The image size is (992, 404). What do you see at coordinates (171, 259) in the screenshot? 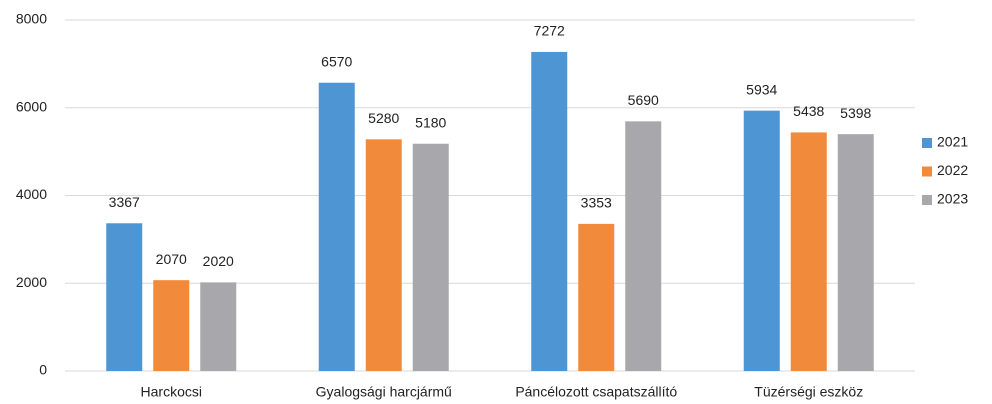
I see `data-label: 2070` at bounding box center [171, 259].